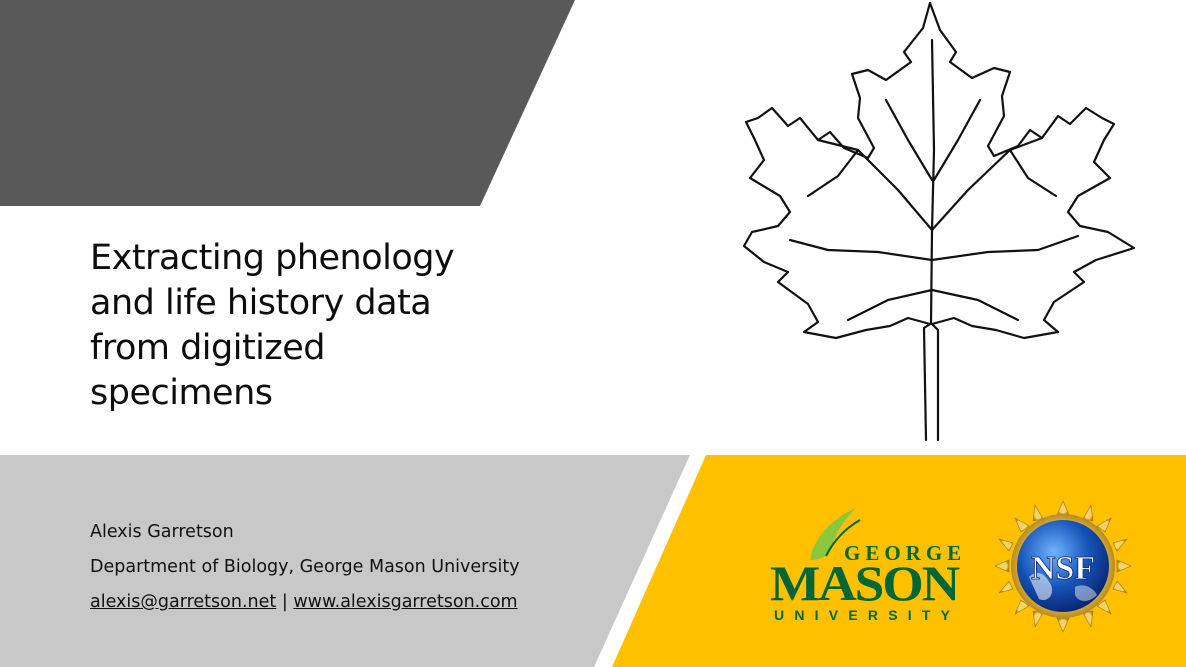 The height and width of the screenshot is (667, 1186). I want to click on nsf-gold-ring, so click(1063, 566).